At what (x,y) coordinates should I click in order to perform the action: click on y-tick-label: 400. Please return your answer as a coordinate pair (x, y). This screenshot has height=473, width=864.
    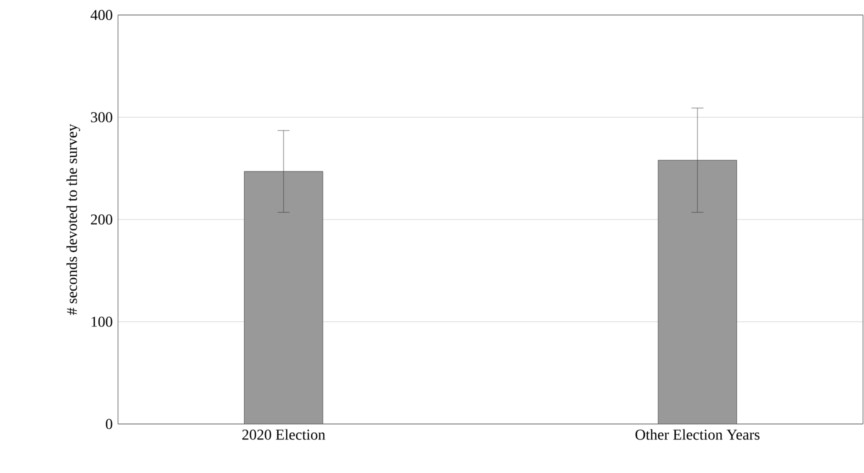
    Looking at the image, I should click on (101, 15).